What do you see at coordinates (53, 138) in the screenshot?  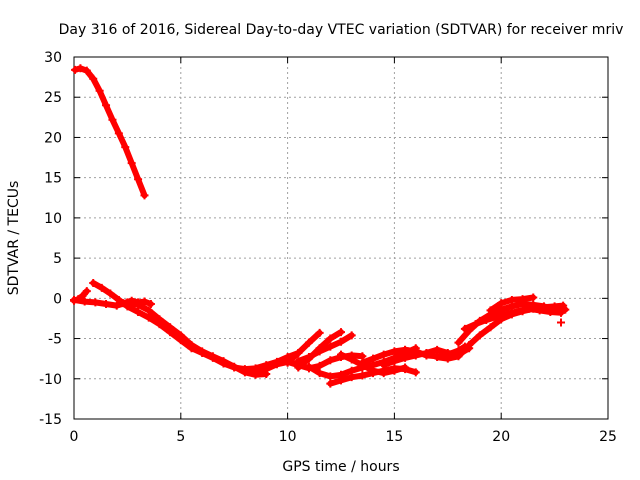 I see `y-tick-label: 20` at bounding box center [53, 138].